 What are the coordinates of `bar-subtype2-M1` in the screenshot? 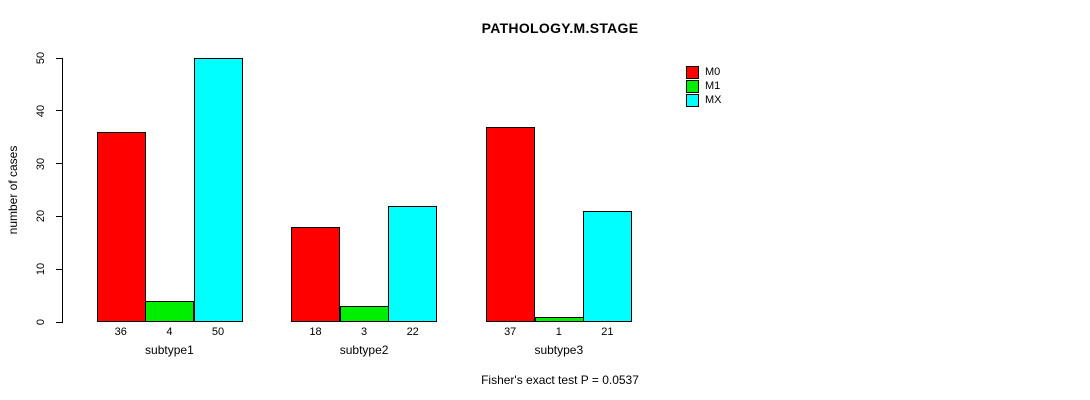 It's located at (364, 314).